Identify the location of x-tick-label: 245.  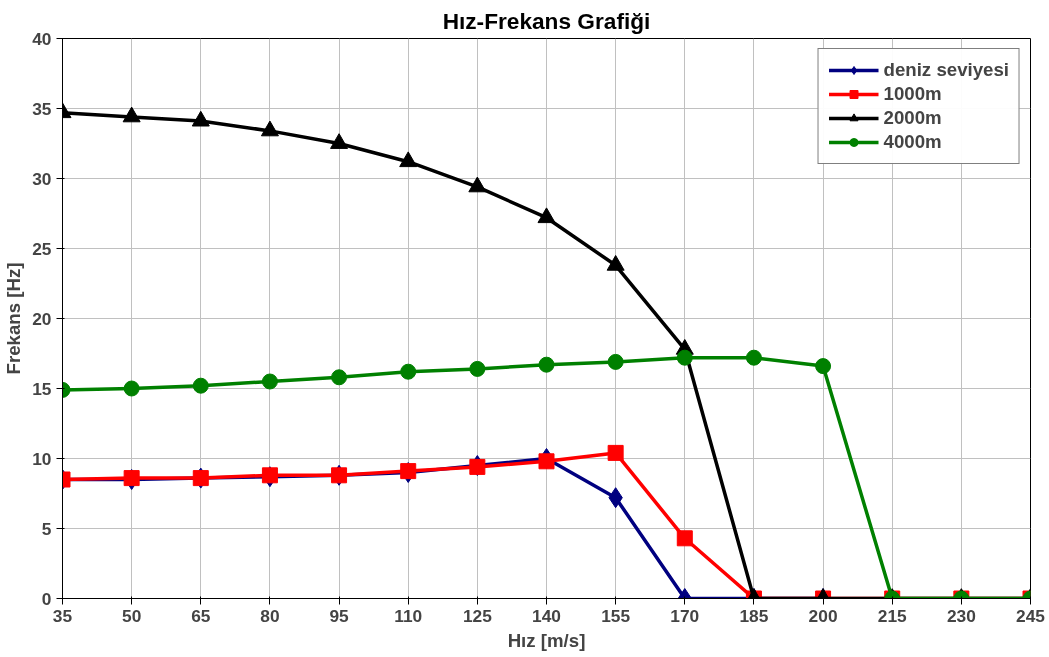
(1031, 615).